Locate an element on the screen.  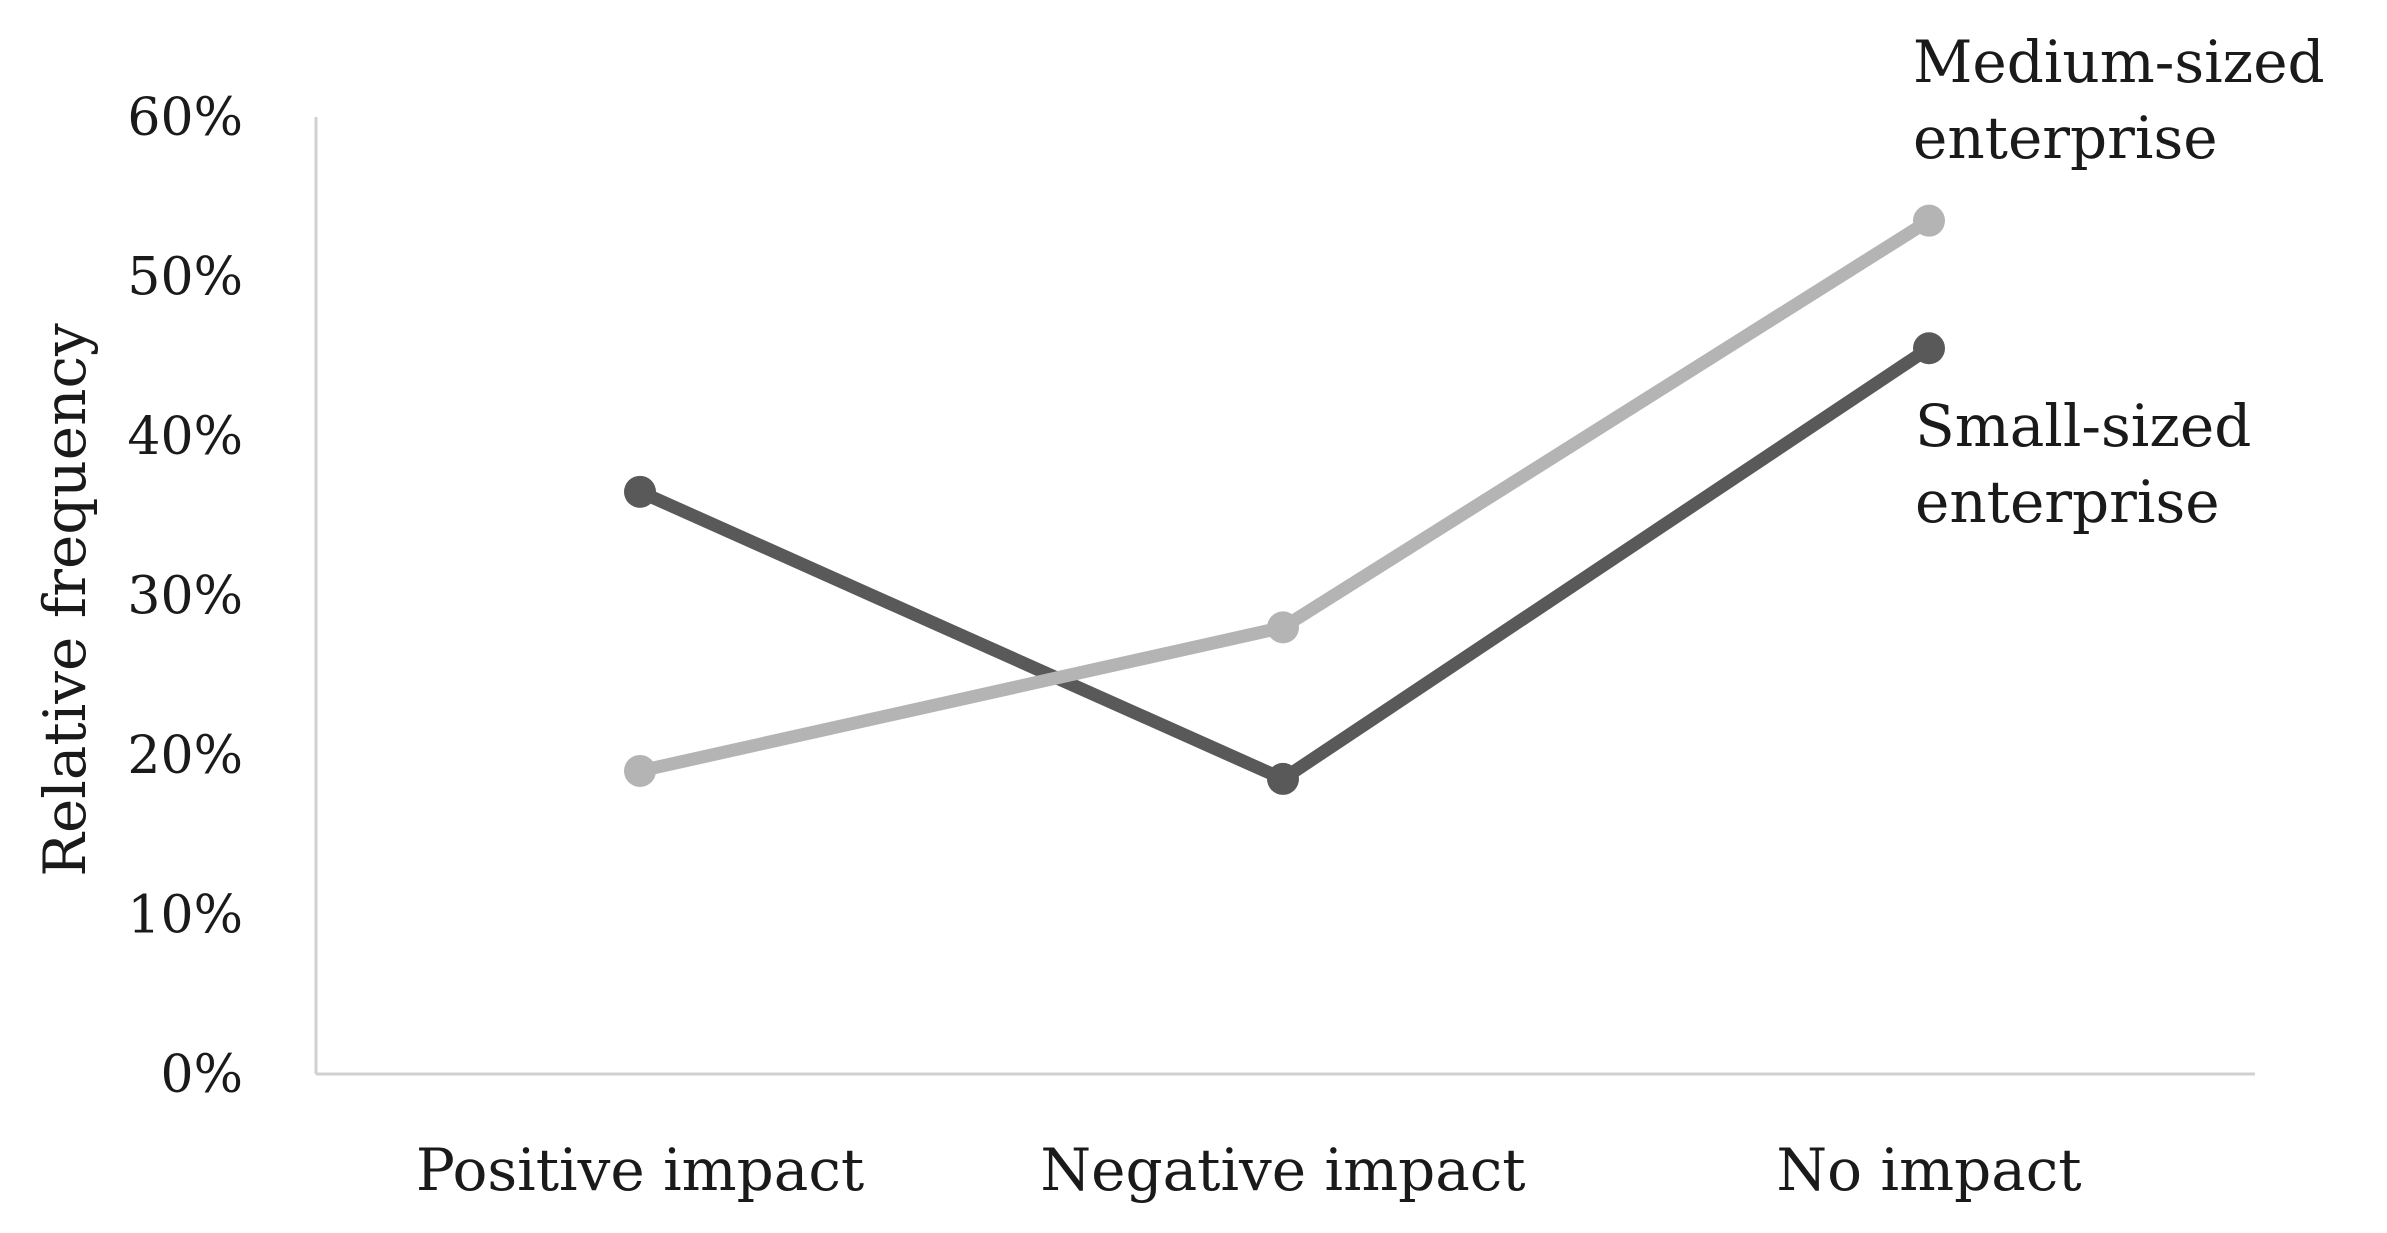
y-tick-label: 40% is located at coordinates (185, 437).